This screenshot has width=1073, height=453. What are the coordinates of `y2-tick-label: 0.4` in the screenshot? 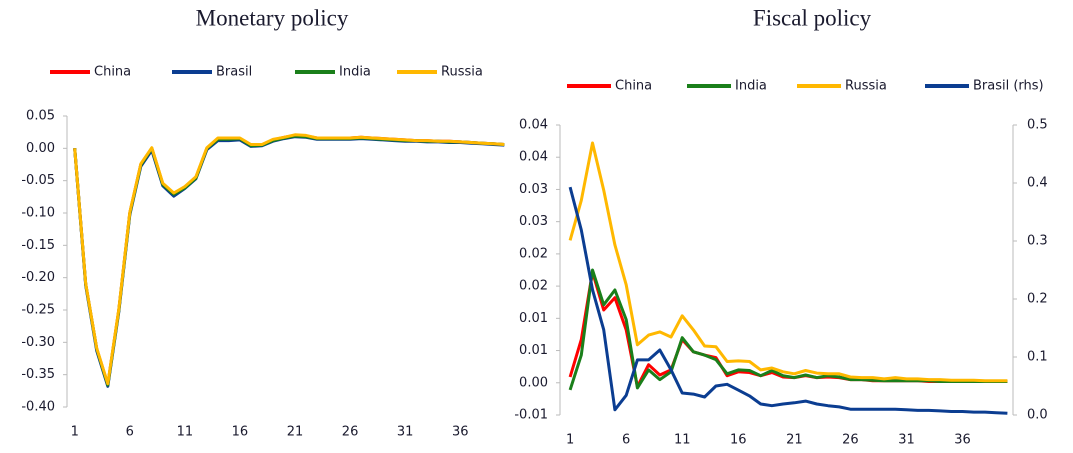 It's located at (1037, 183).